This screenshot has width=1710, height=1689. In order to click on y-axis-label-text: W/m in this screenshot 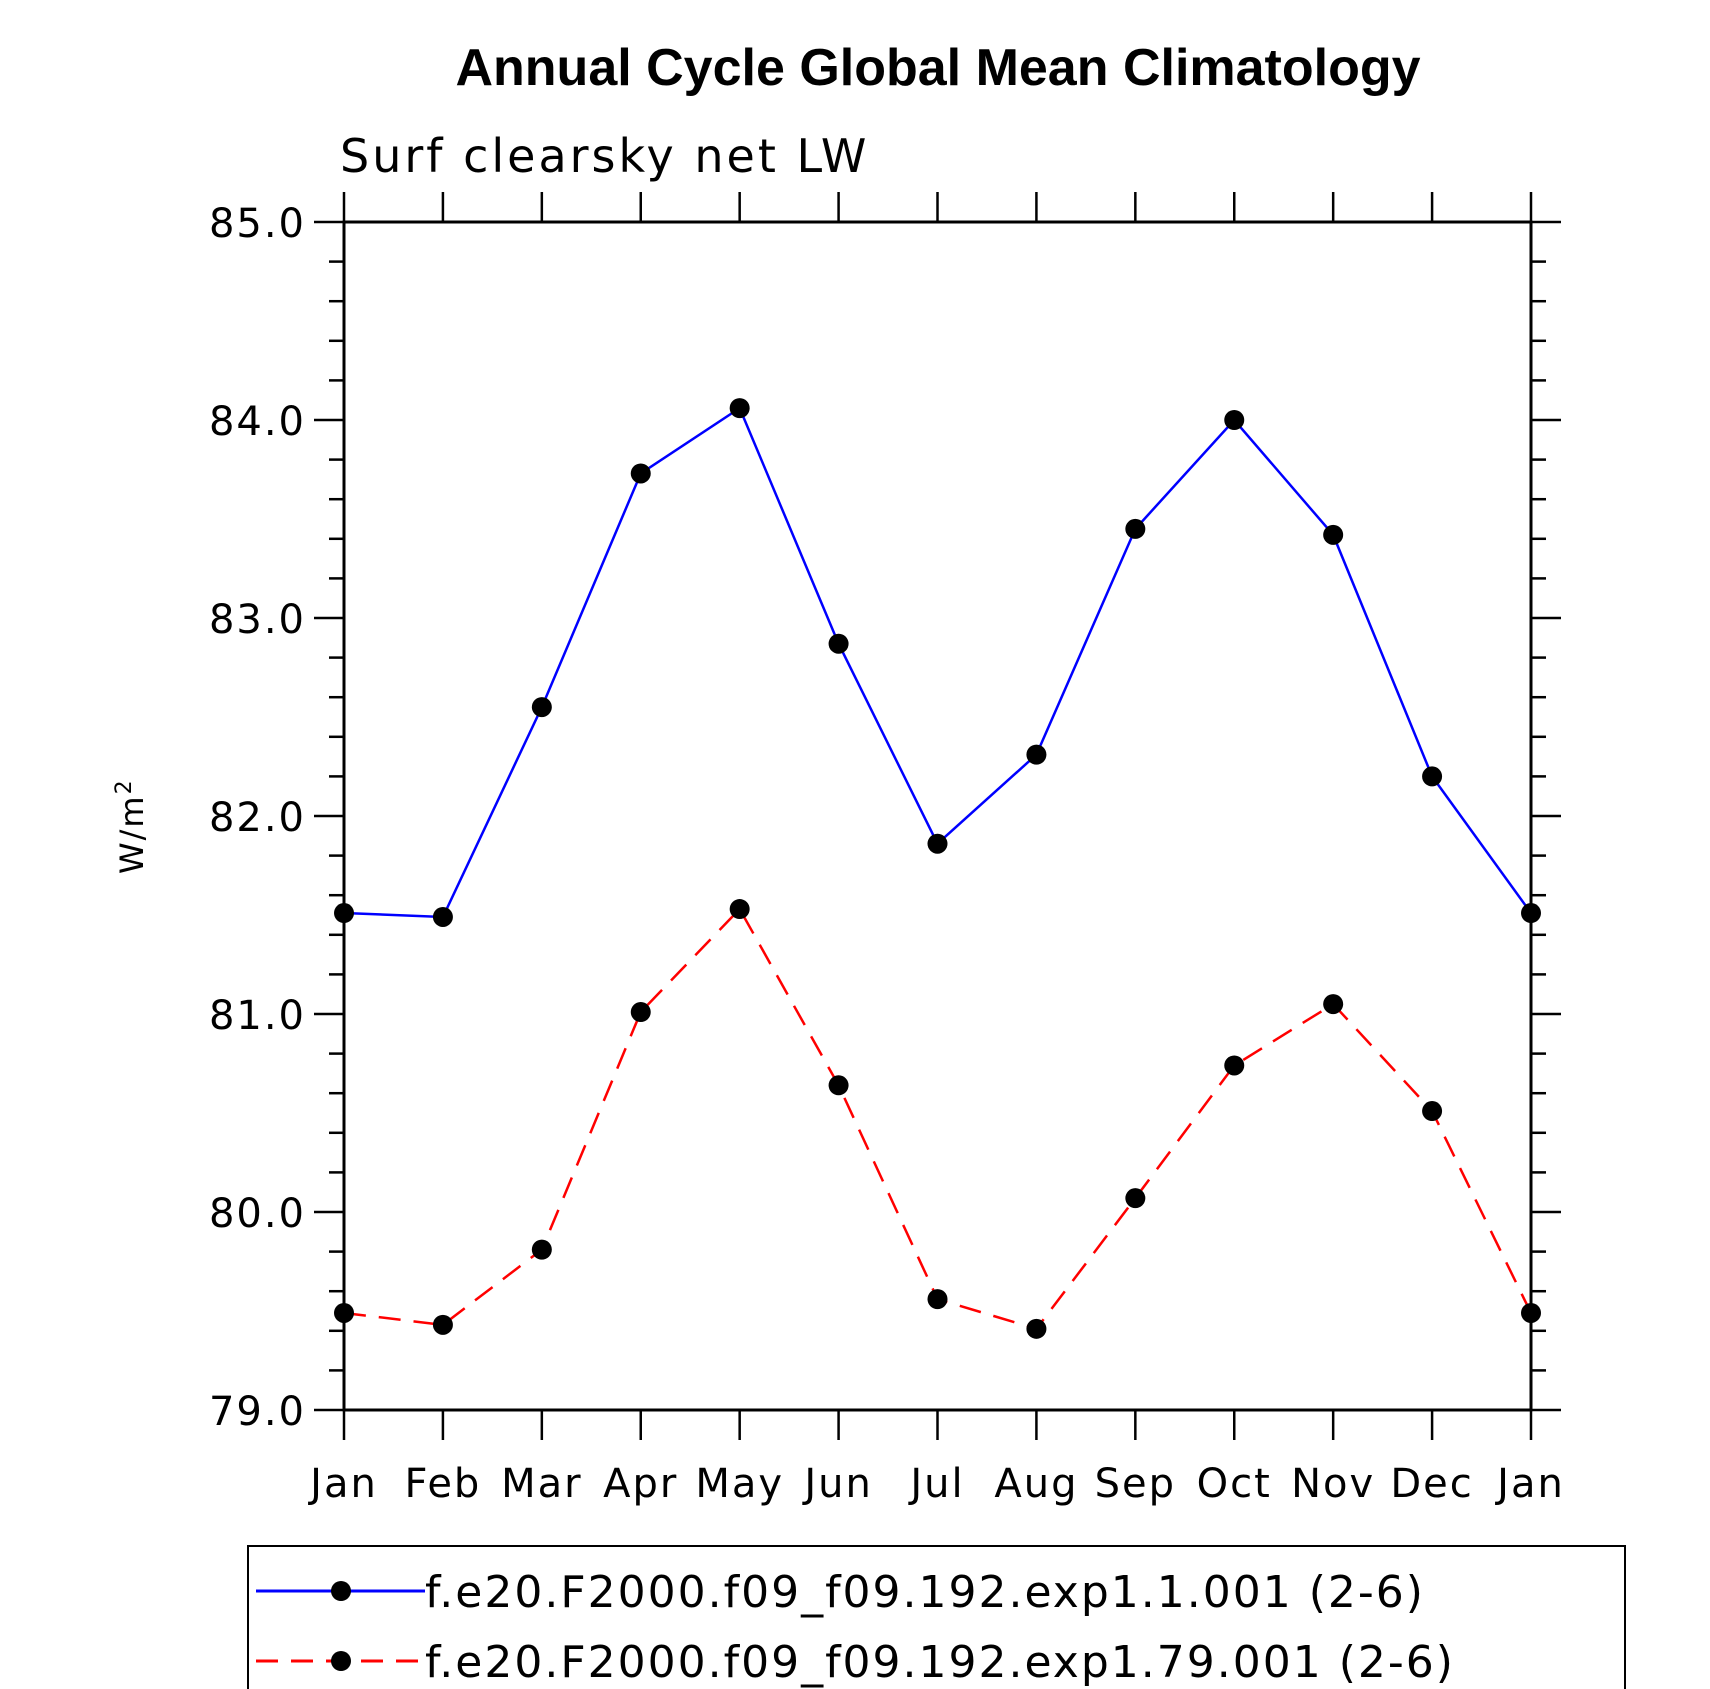, I will do `click(132, 834)`.